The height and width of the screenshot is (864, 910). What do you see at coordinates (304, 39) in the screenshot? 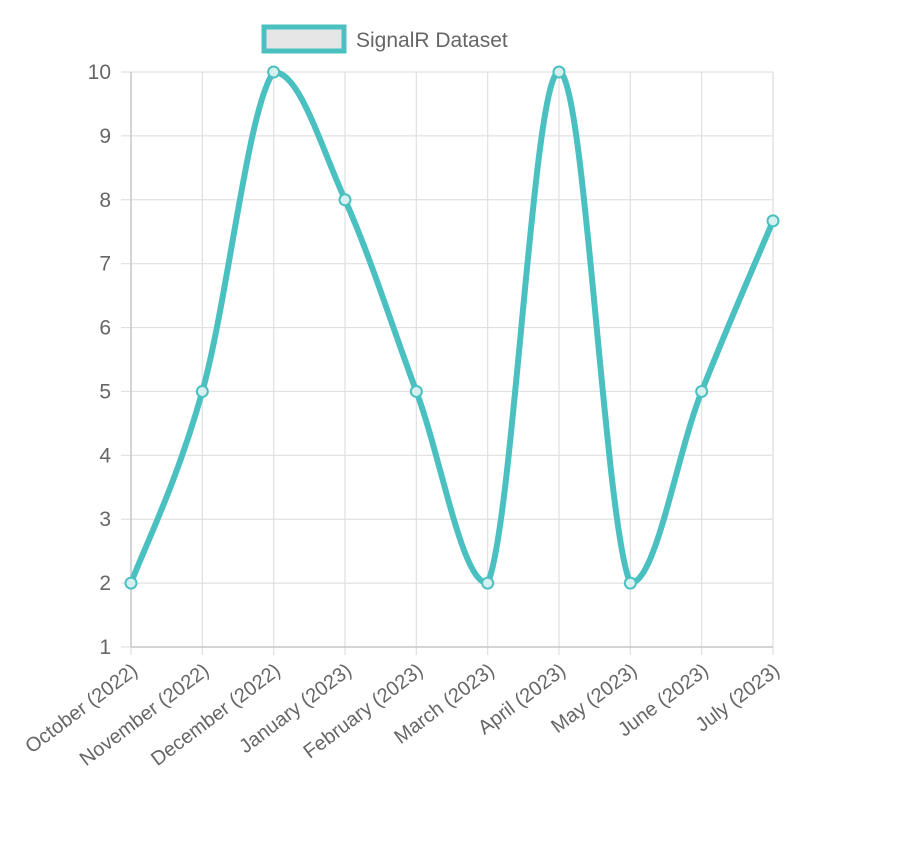
I see `legend-swatch-signalr-dataset` at bounding box center [304, 39].